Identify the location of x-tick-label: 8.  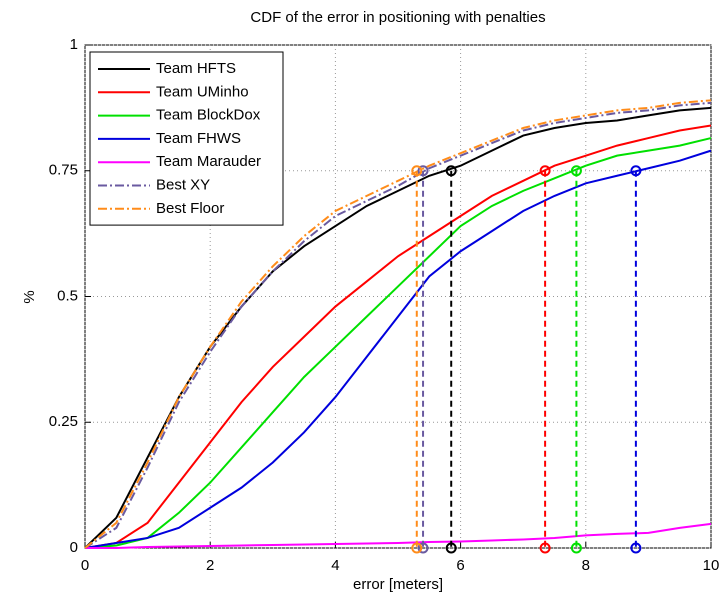
(586, 565).